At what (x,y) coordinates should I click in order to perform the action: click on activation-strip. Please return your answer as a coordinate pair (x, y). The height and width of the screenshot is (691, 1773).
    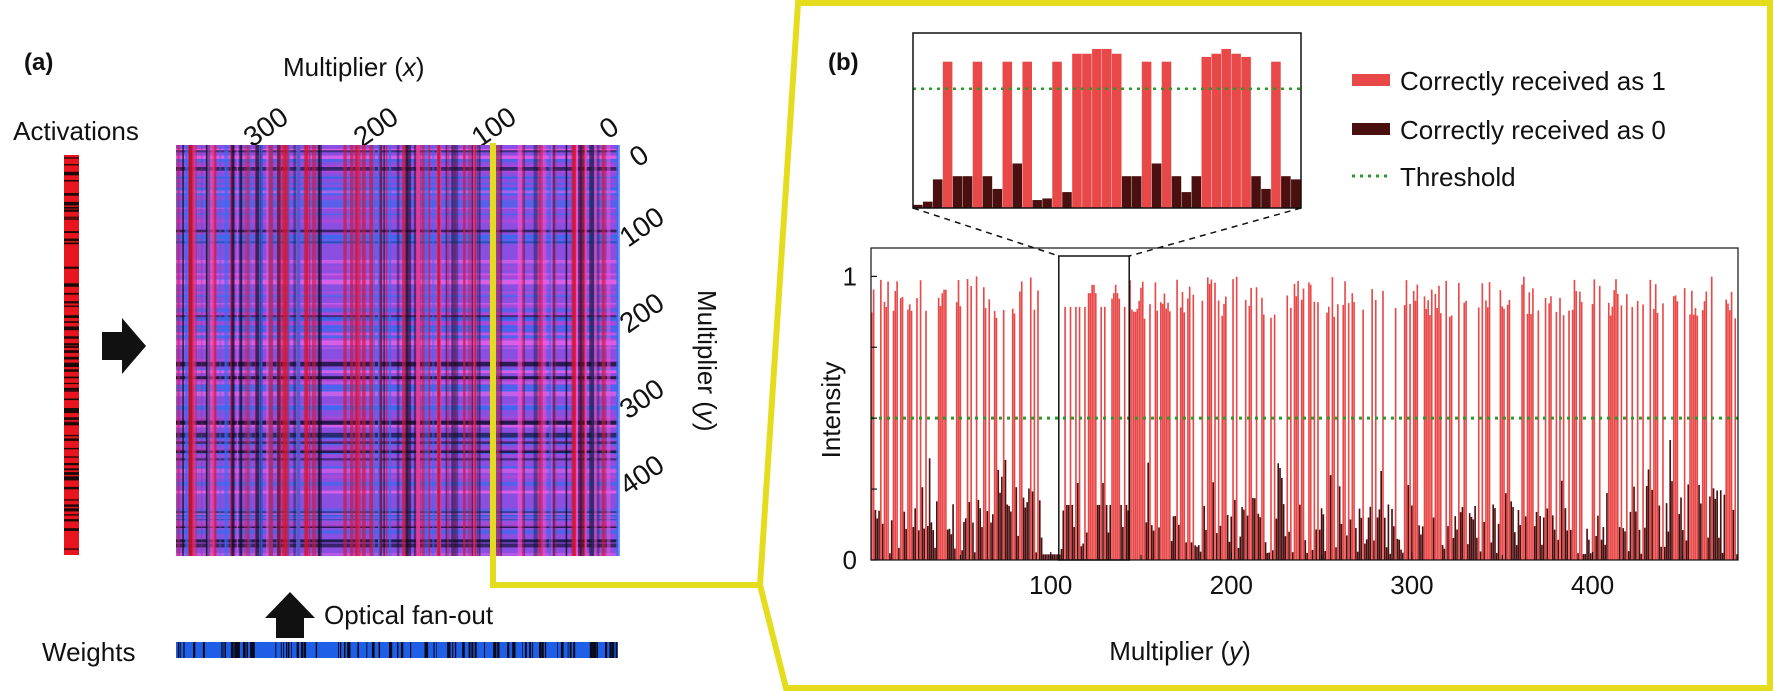
    Looking at the image, I should click on (71, 355).